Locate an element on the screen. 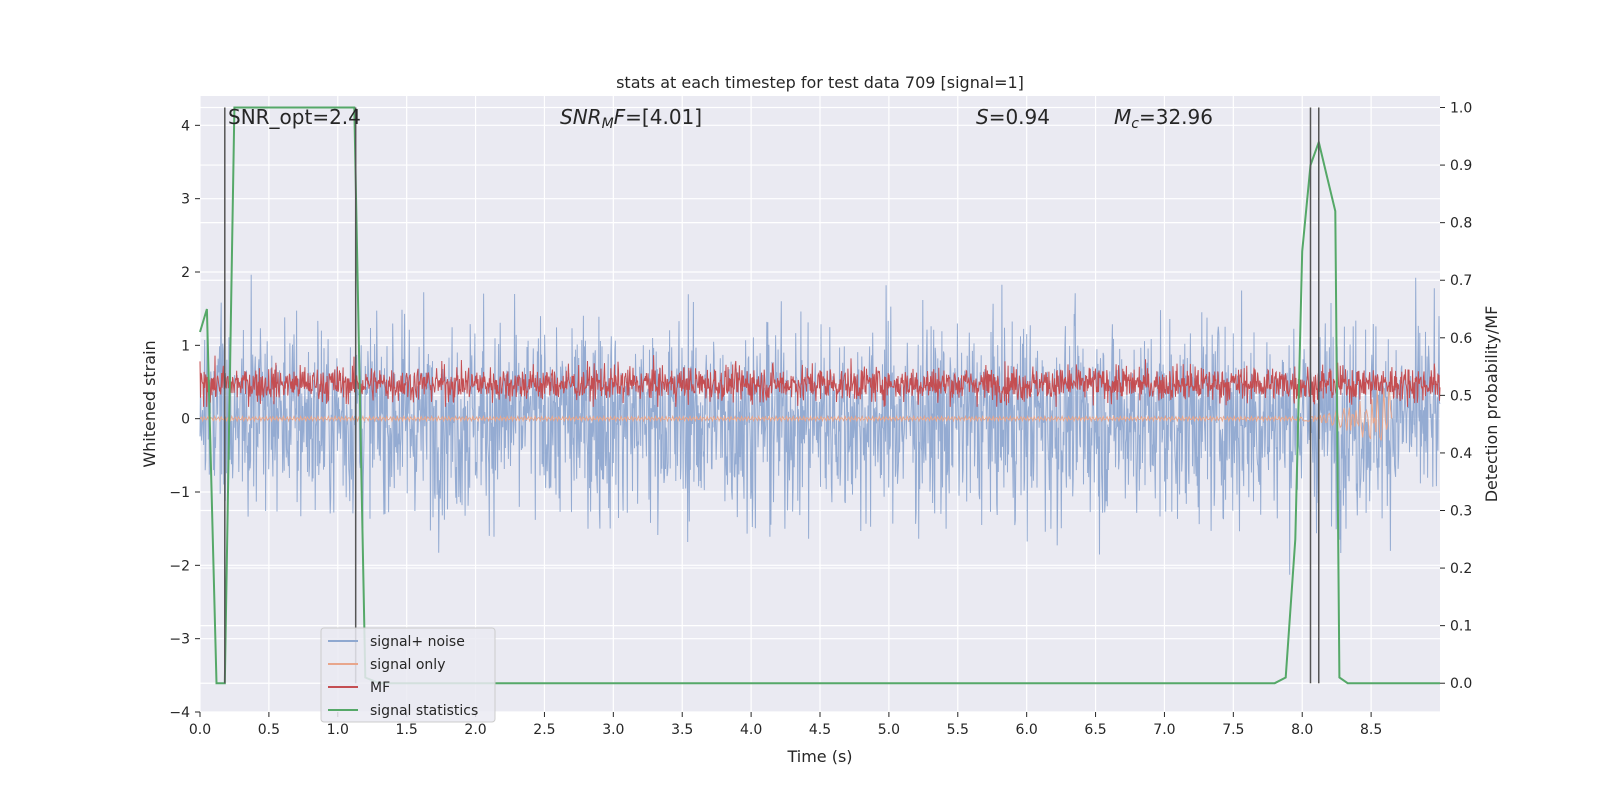 The width and height of the screenshot is (1600, 800). y-tick-label: −3 is located at coordinates (179, 640).